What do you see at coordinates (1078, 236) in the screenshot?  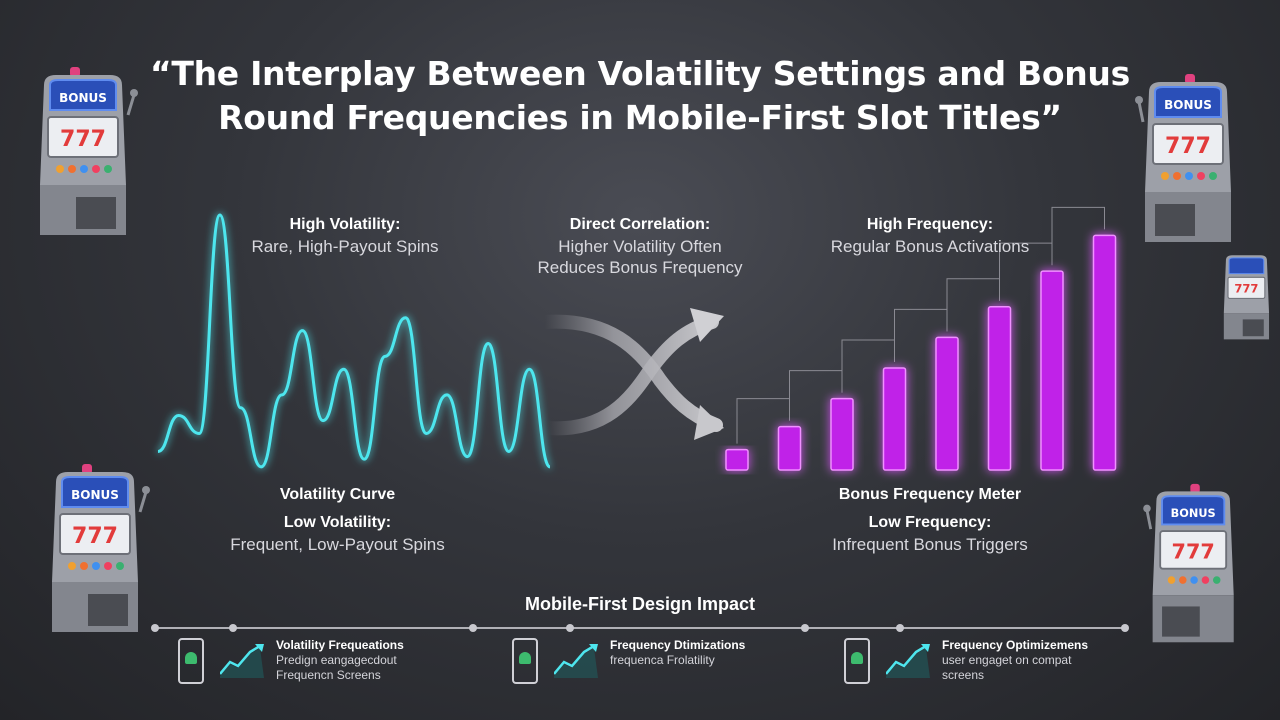 I see `frequency-step-line` at bounding box center [1078, 236].